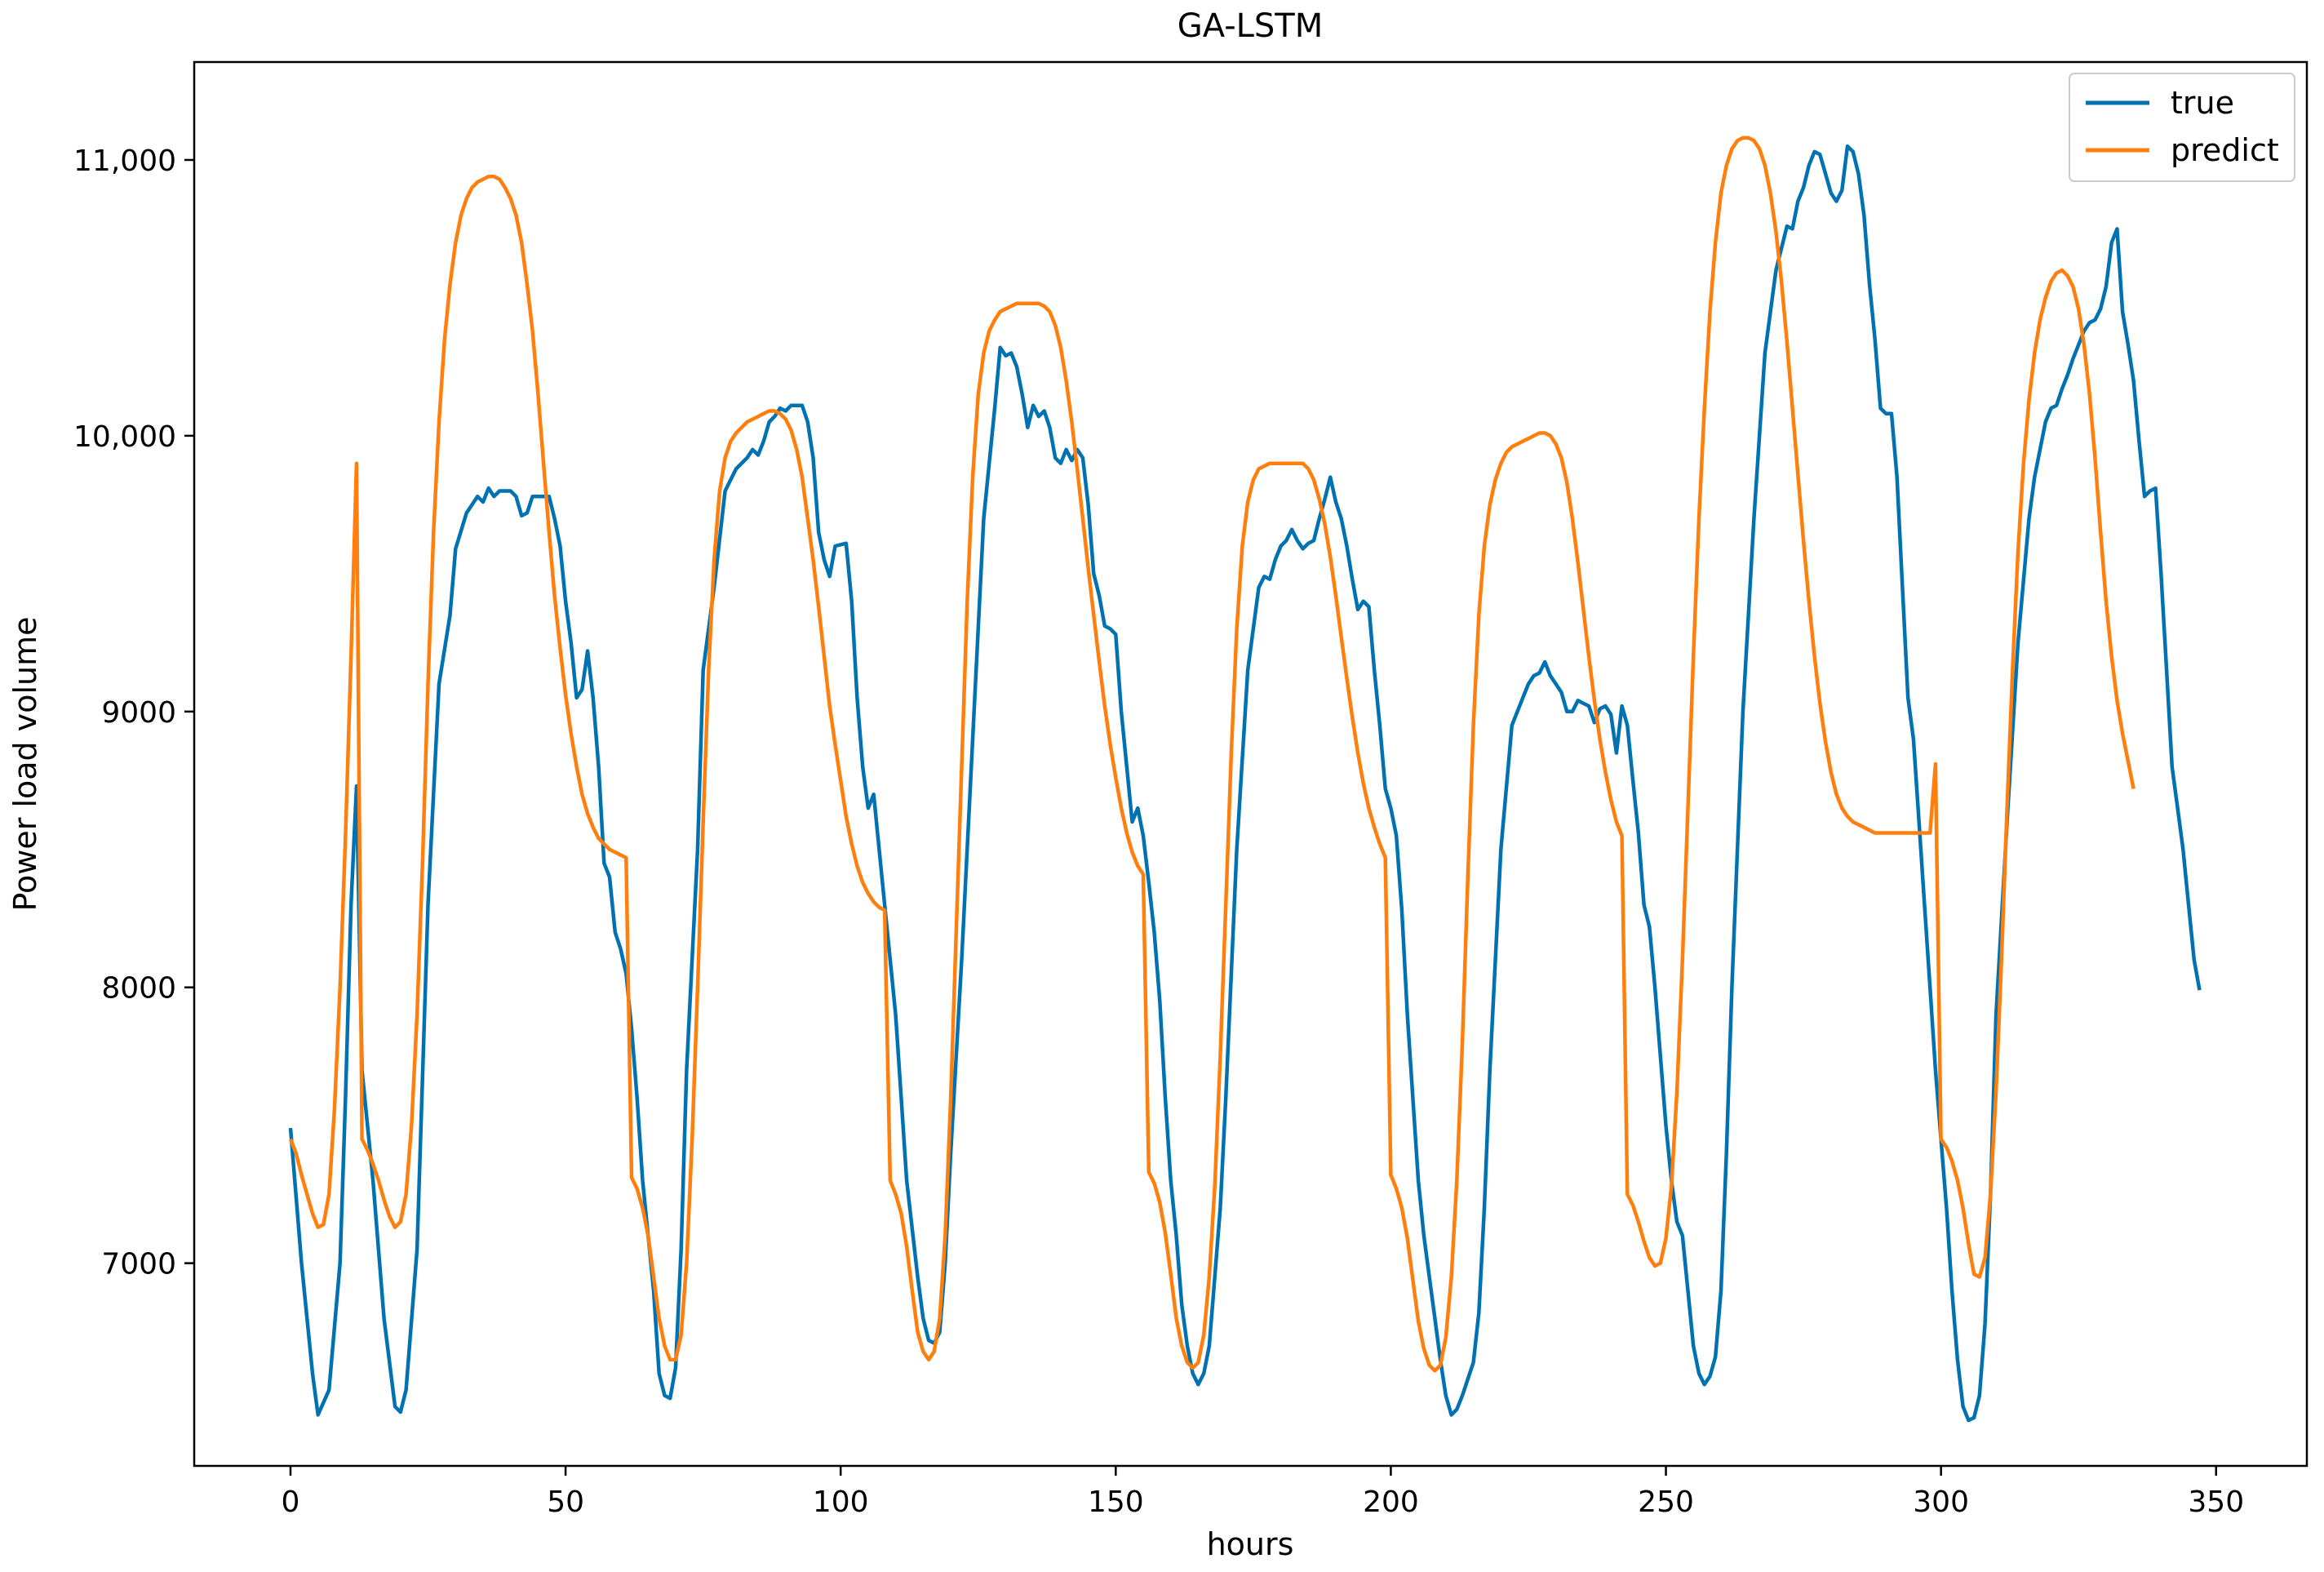 The width and height of the screenshot is (2324, 1572). What do you see at coordinates (138, 1264) in the screenshot?
I see `y-tick-label: 7000` at bounding box center [138, 1264].